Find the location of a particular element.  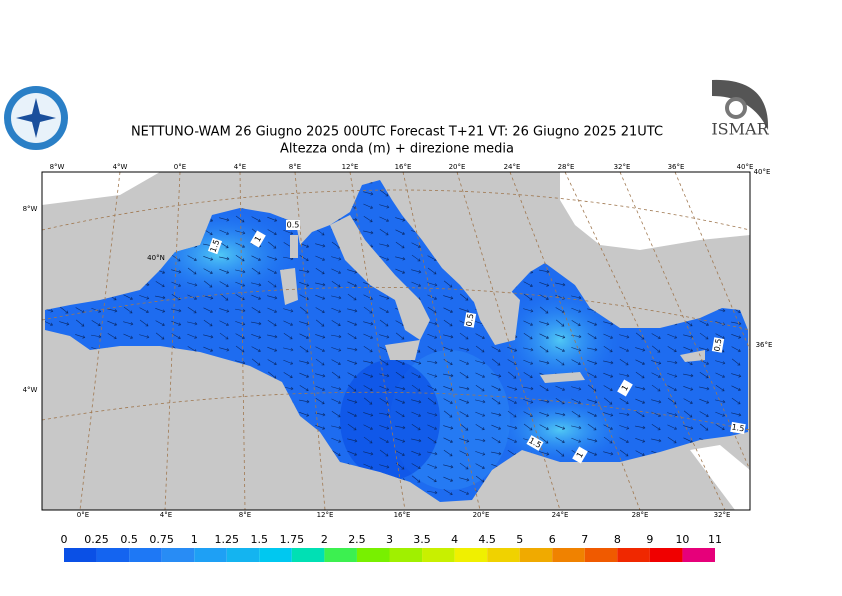

top-geo-label: 12°E is located at coordinates (350, 167).